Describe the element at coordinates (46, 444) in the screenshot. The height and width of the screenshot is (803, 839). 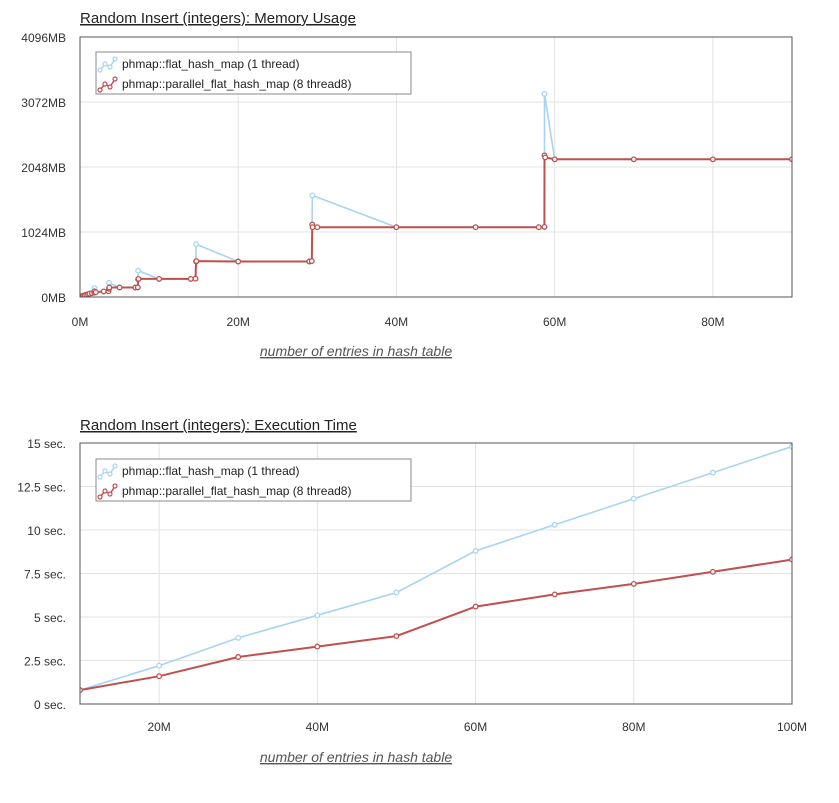
I see `y-tick-label: 15 sec.` at that location.